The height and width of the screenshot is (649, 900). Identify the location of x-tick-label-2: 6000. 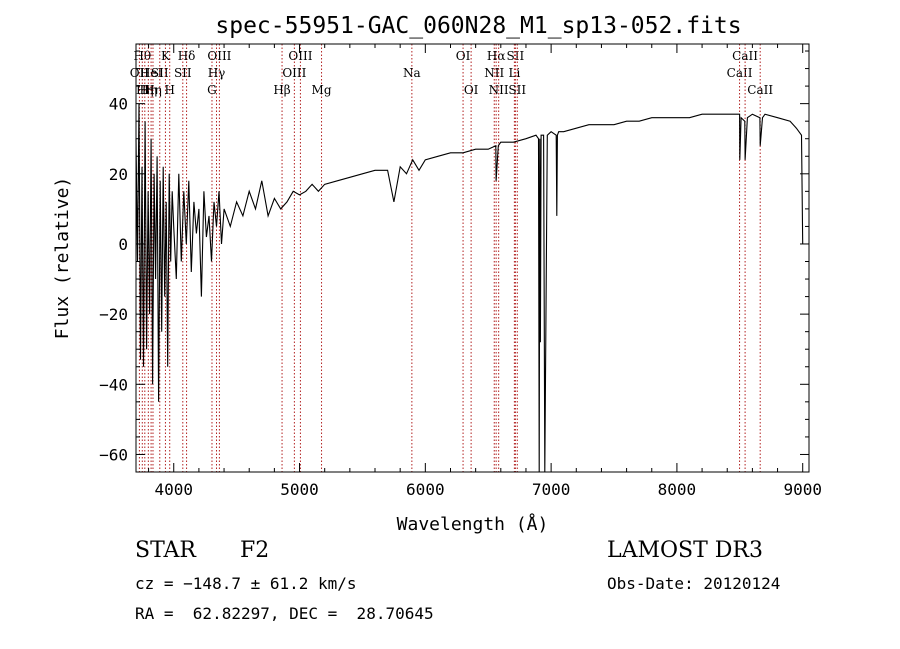
(425, 489).